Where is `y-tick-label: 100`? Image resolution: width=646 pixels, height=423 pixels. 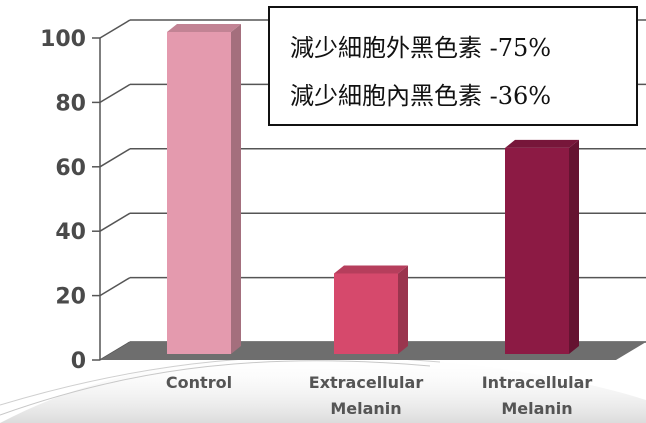
y-tick-label: 100 is located at coordinates (63, 39).